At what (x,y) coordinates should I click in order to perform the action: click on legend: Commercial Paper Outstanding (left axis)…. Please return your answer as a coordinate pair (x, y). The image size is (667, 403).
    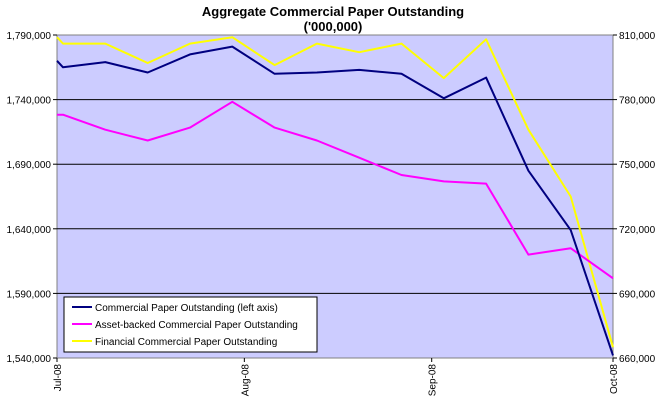
    Looking at the image, I should click on (190, 324).